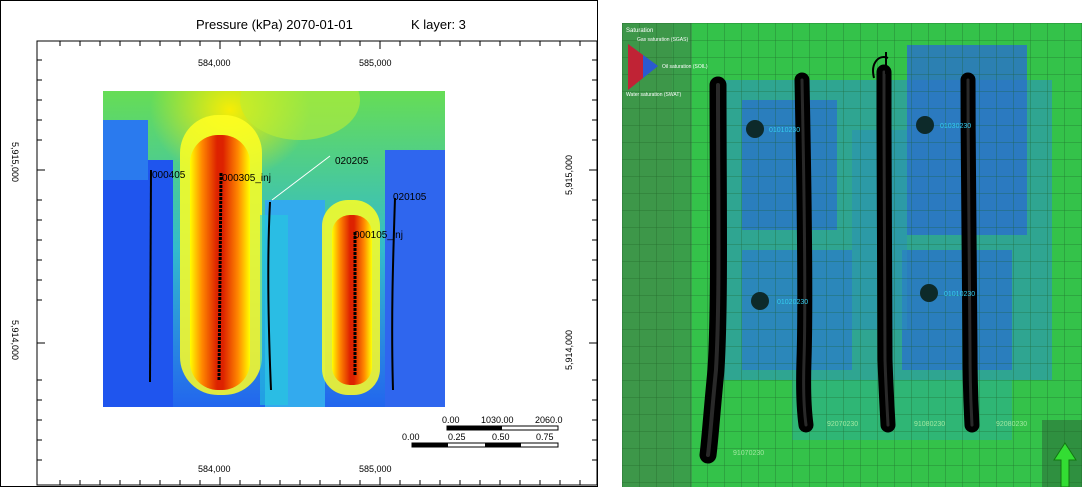 This screenshot has height=487, width=1082. I want to click on well-label-000105-inj: 000105_inj, so click(378, 235).